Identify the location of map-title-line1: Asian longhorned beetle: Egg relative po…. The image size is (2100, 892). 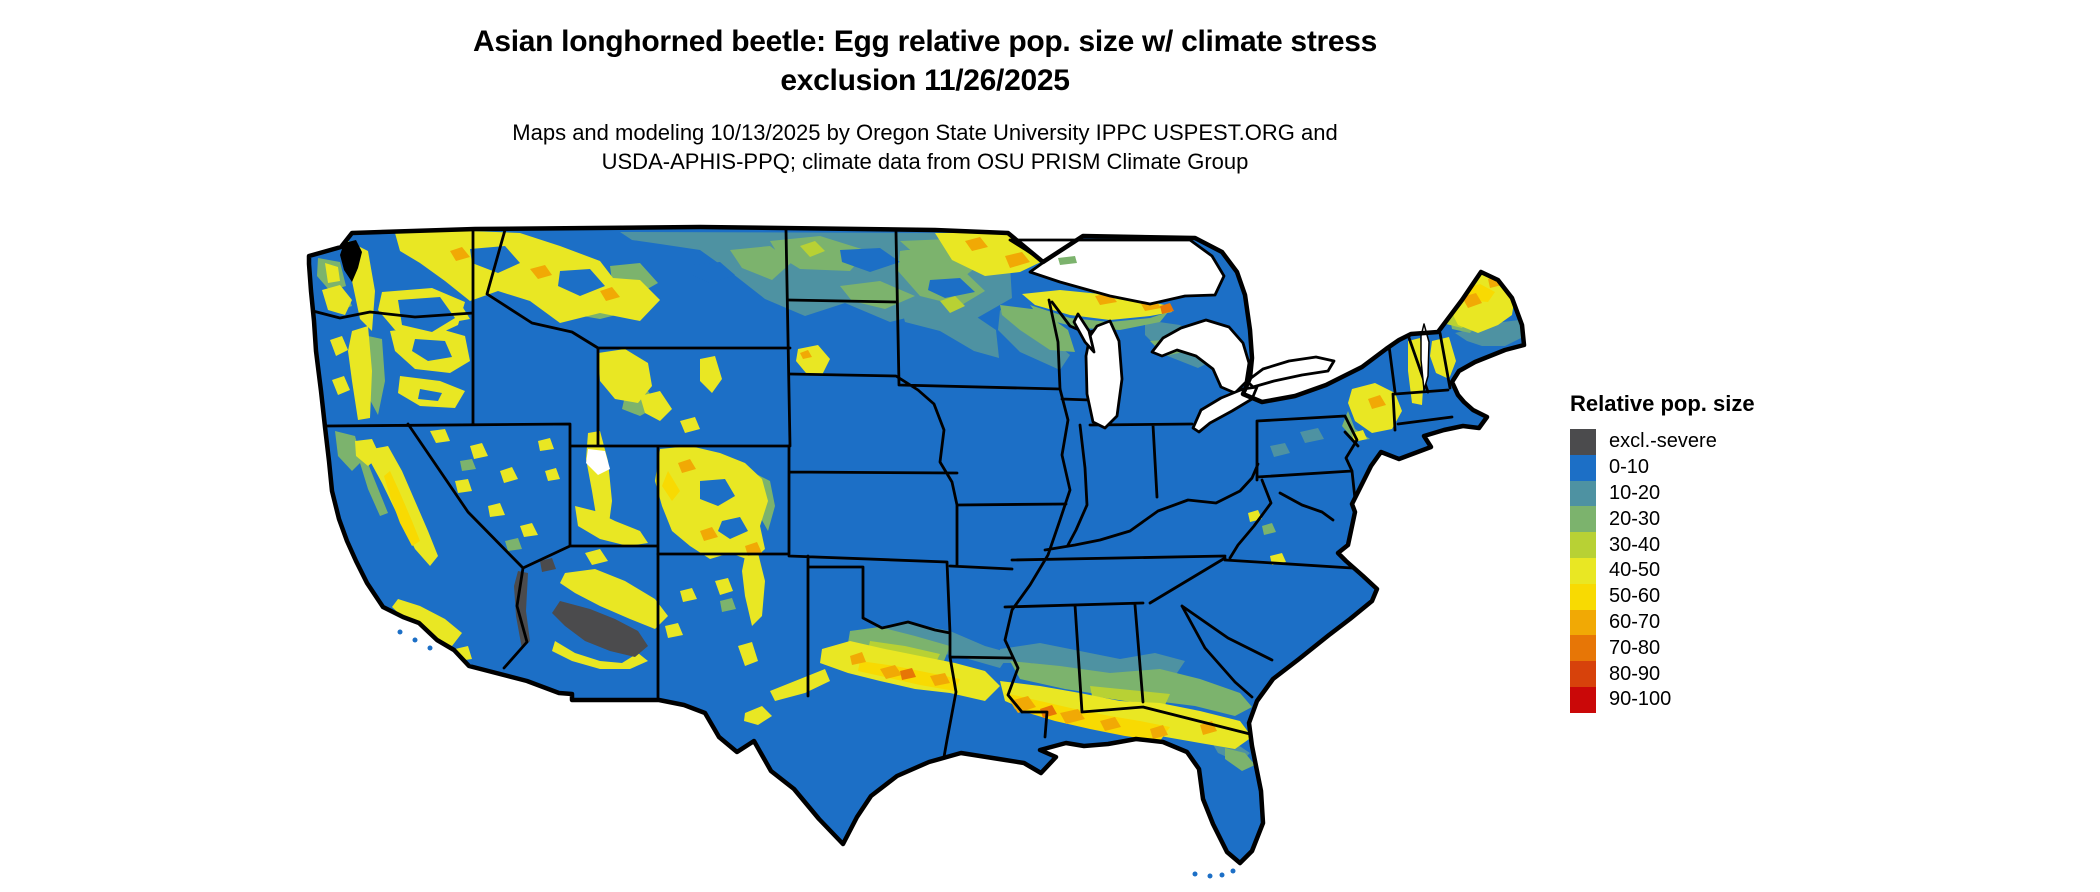
(925, 41).